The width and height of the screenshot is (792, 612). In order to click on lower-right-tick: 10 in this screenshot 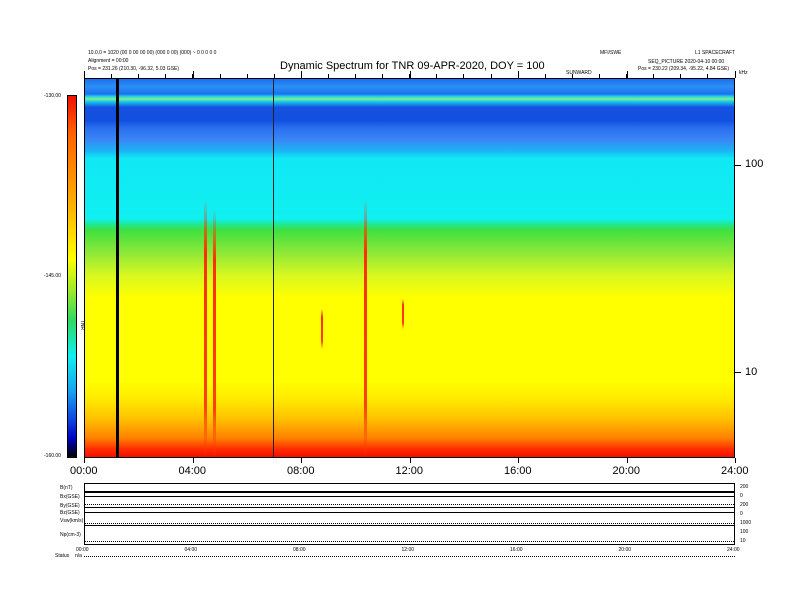, I will do `click(743, 541)`.